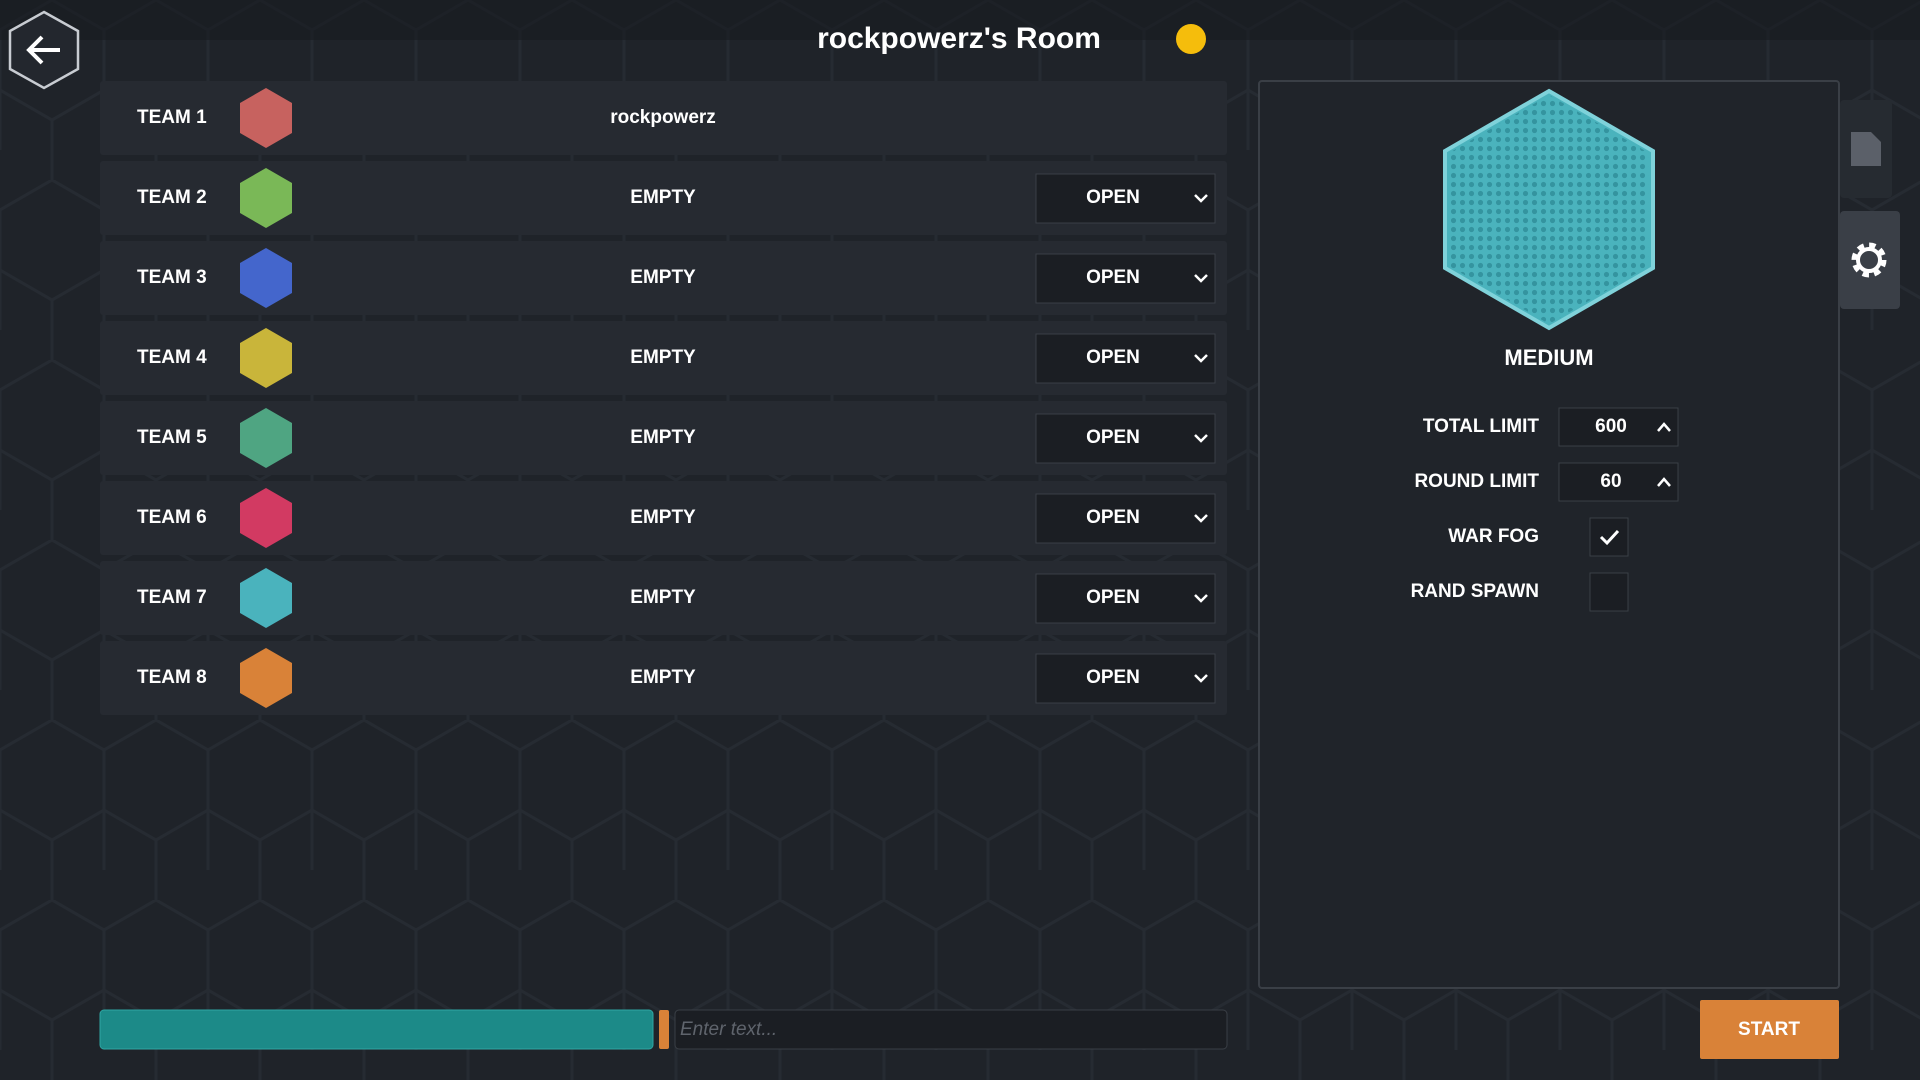 This screenshot has width=1920, height=1080. What do you see at coordinates (1611, 426) in the screenshot?
I see `total-limit-value: 600` at bounding box center [1611, 426].